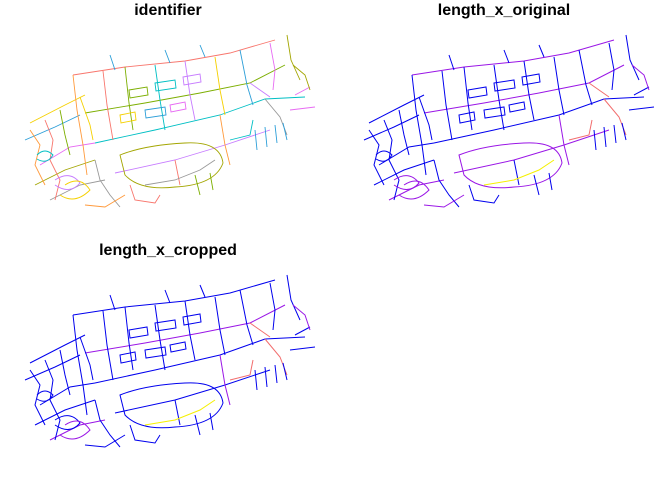 The height and width of the screenshot is (480, 672). What do you see at coordinates (168, 250) in the screenshot?
I see `panel-title: length_x_cropped` at bounding box center [168, 250].